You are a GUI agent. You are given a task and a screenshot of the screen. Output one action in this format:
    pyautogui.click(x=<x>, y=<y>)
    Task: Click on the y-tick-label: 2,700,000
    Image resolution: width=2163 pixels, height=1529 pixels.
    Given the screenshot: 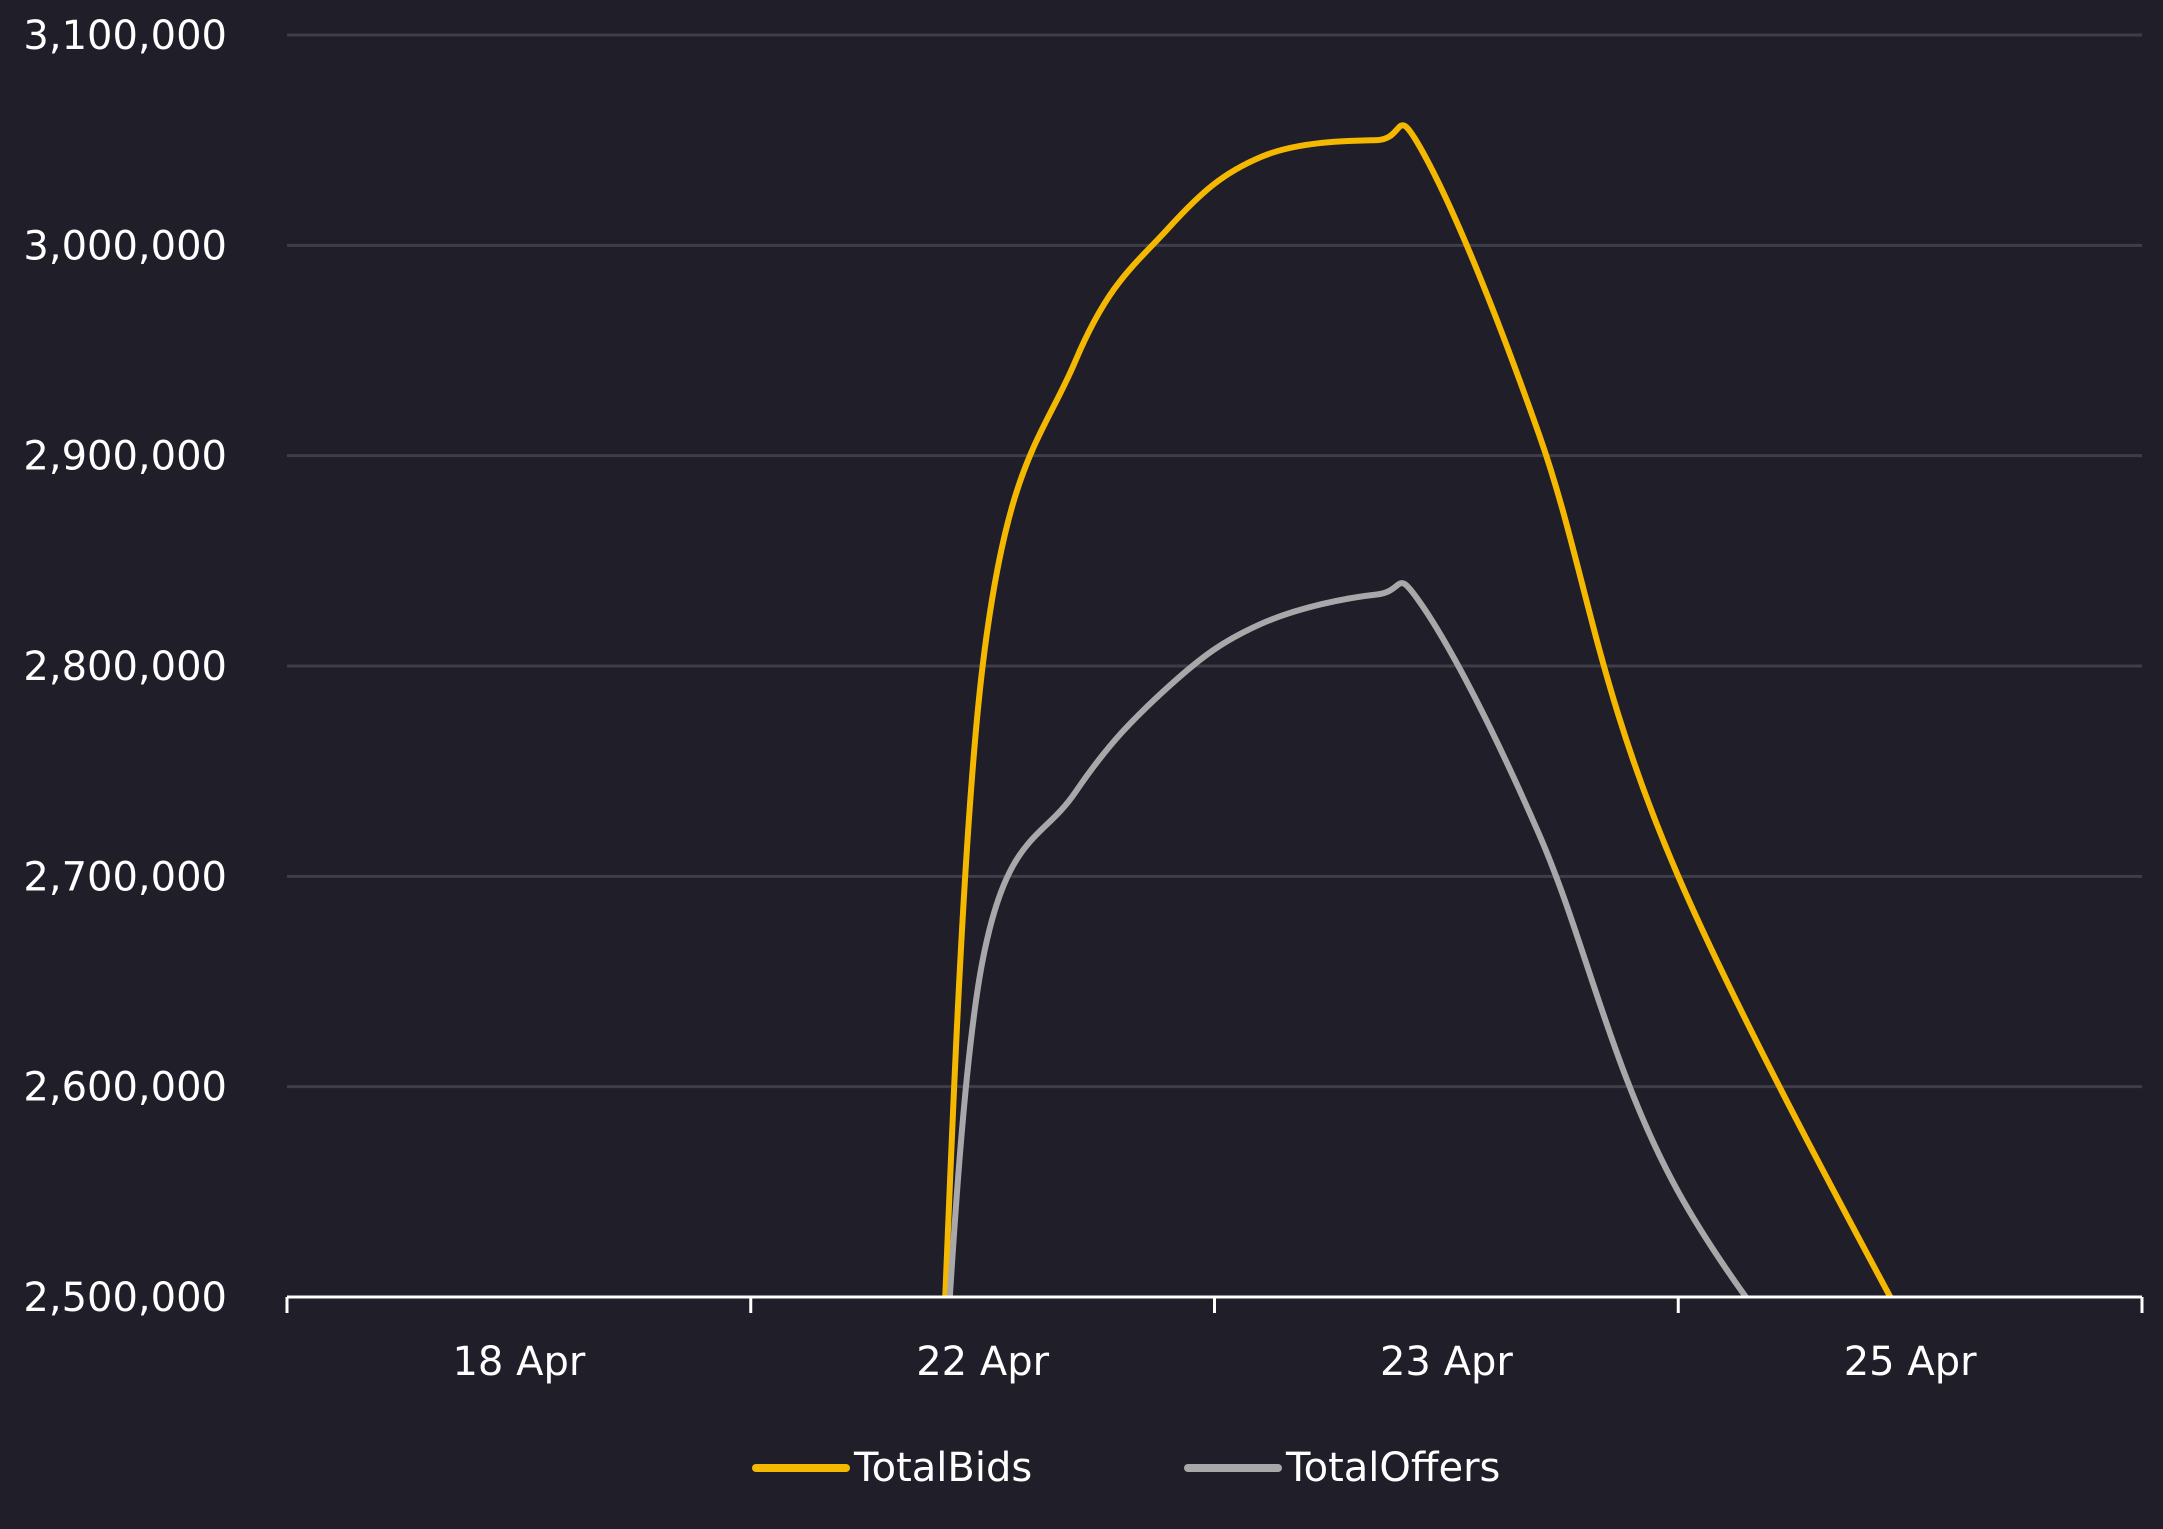 What is the action you would take?
    pyautogui.click(x=125, y=877)
    